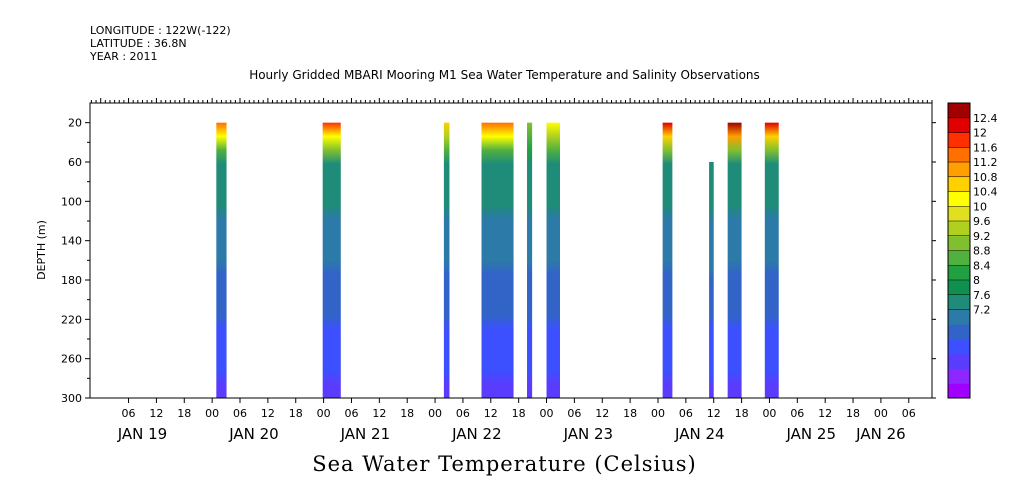 The height and width of the screenshot is (504, 1009). I want to click on x-day-label: JAN 22, so click(476, 434).